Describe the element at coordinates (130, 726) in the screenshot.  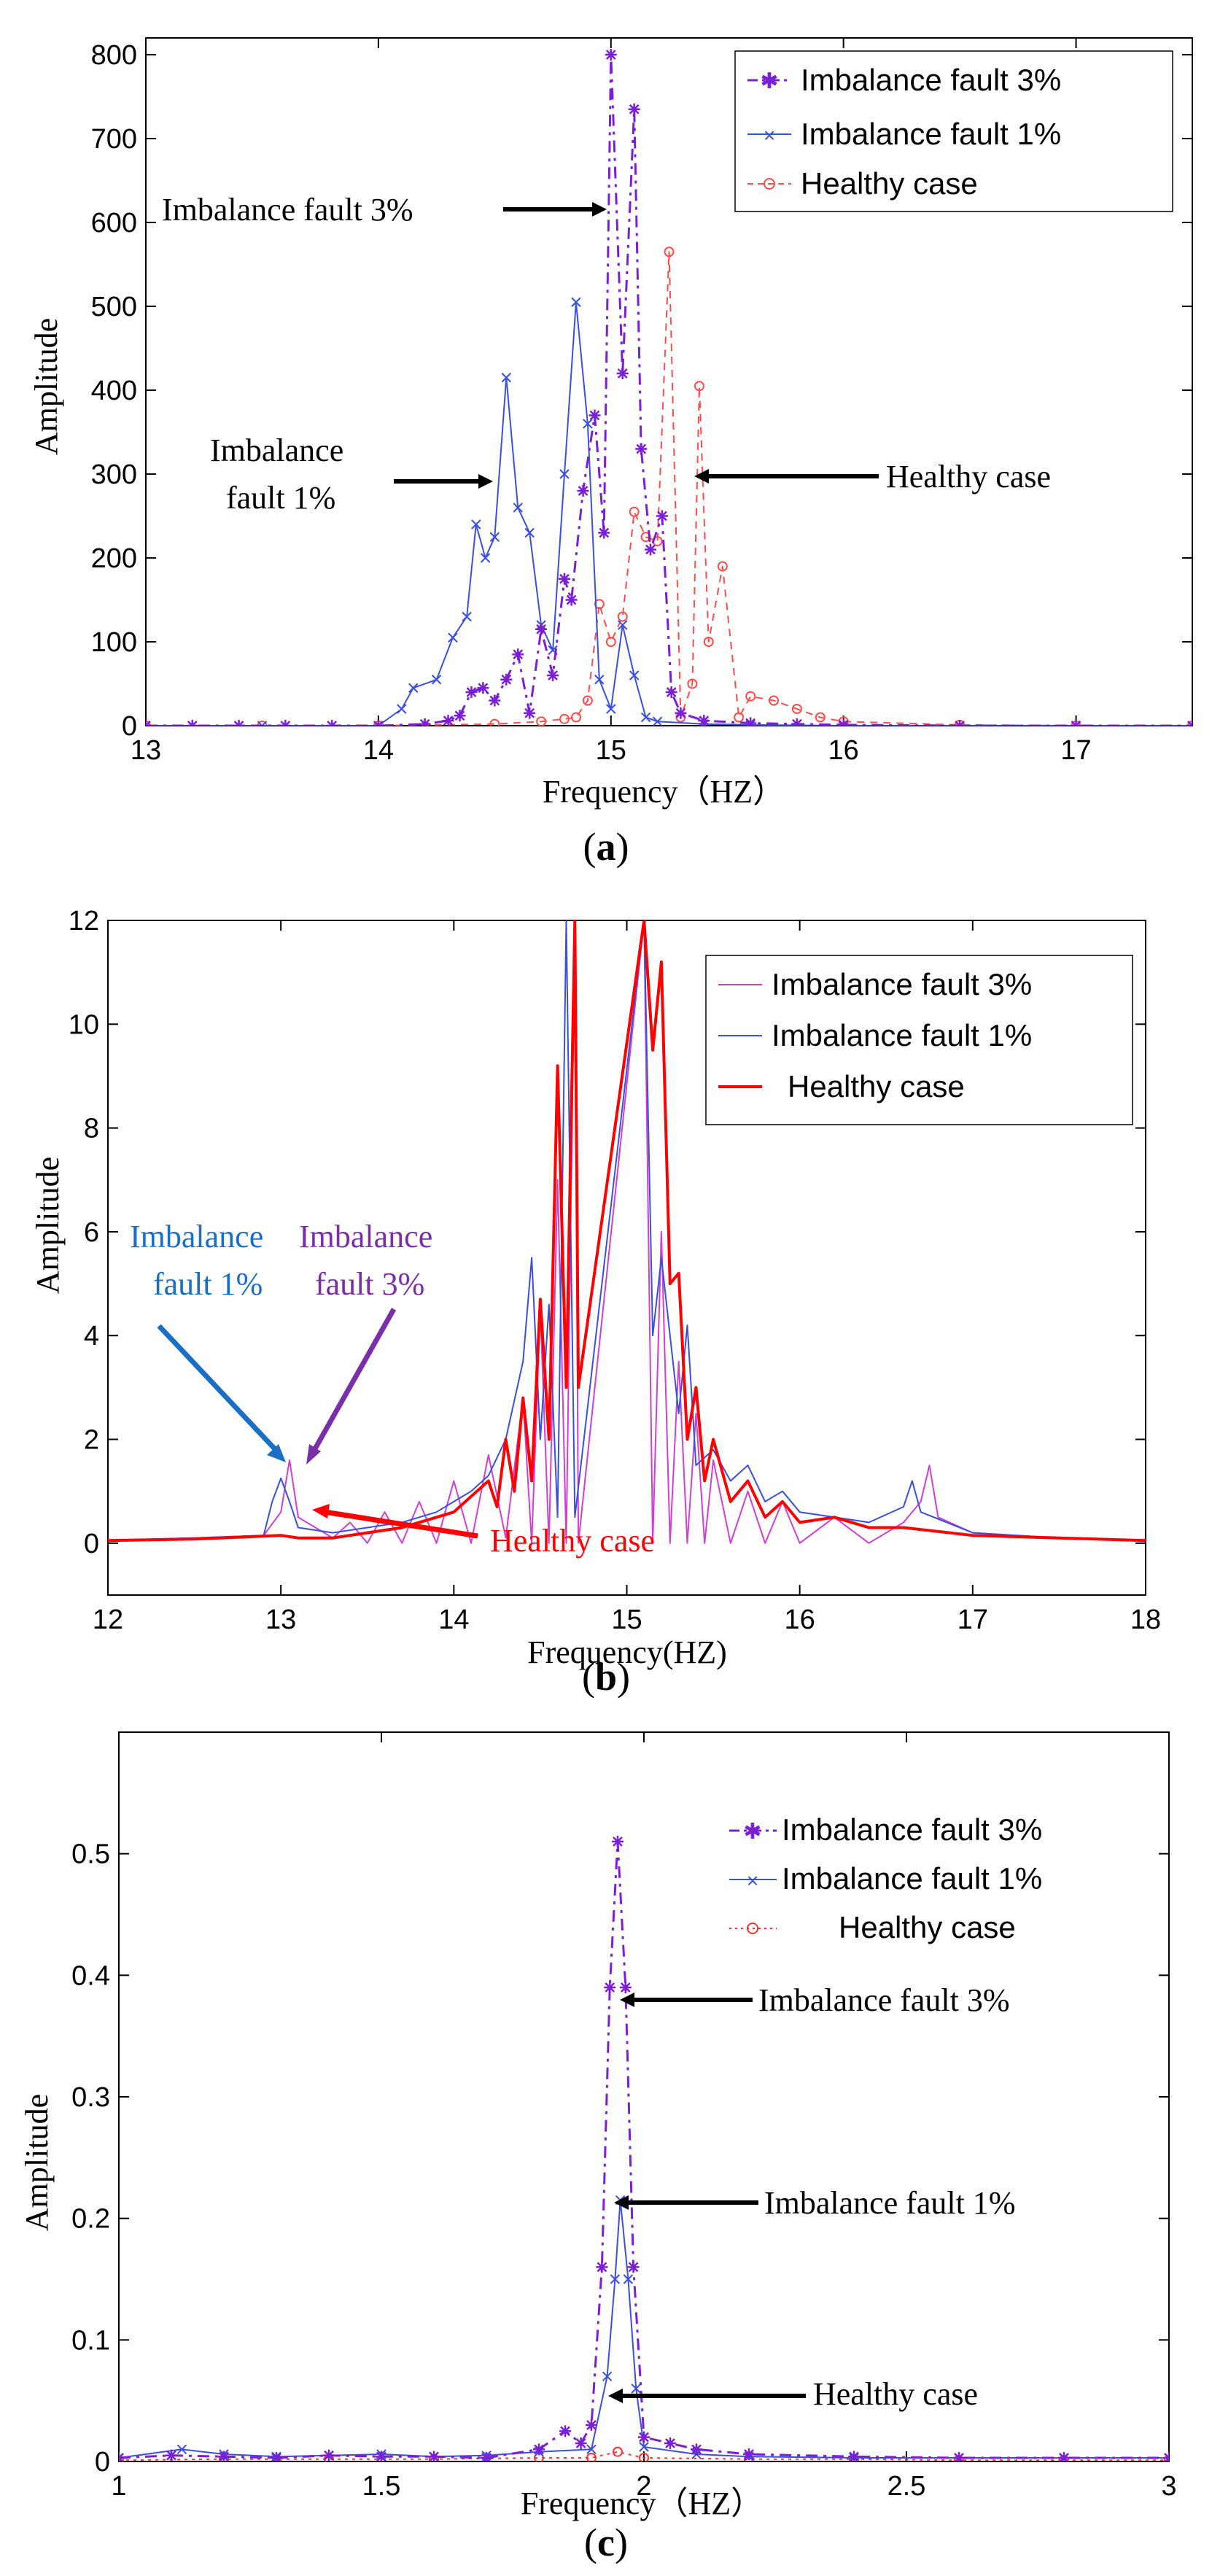
I see `chart-a-ytick-label-0: 0` at that location.